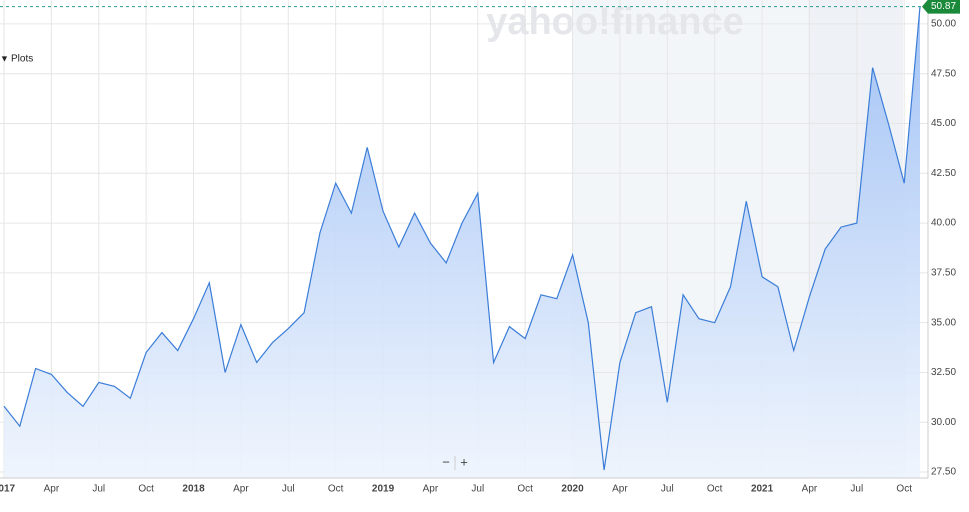  Describe the element at coordinates (943, 173) in the screenshot. I see `y-tick-label: 42.50` at that location.